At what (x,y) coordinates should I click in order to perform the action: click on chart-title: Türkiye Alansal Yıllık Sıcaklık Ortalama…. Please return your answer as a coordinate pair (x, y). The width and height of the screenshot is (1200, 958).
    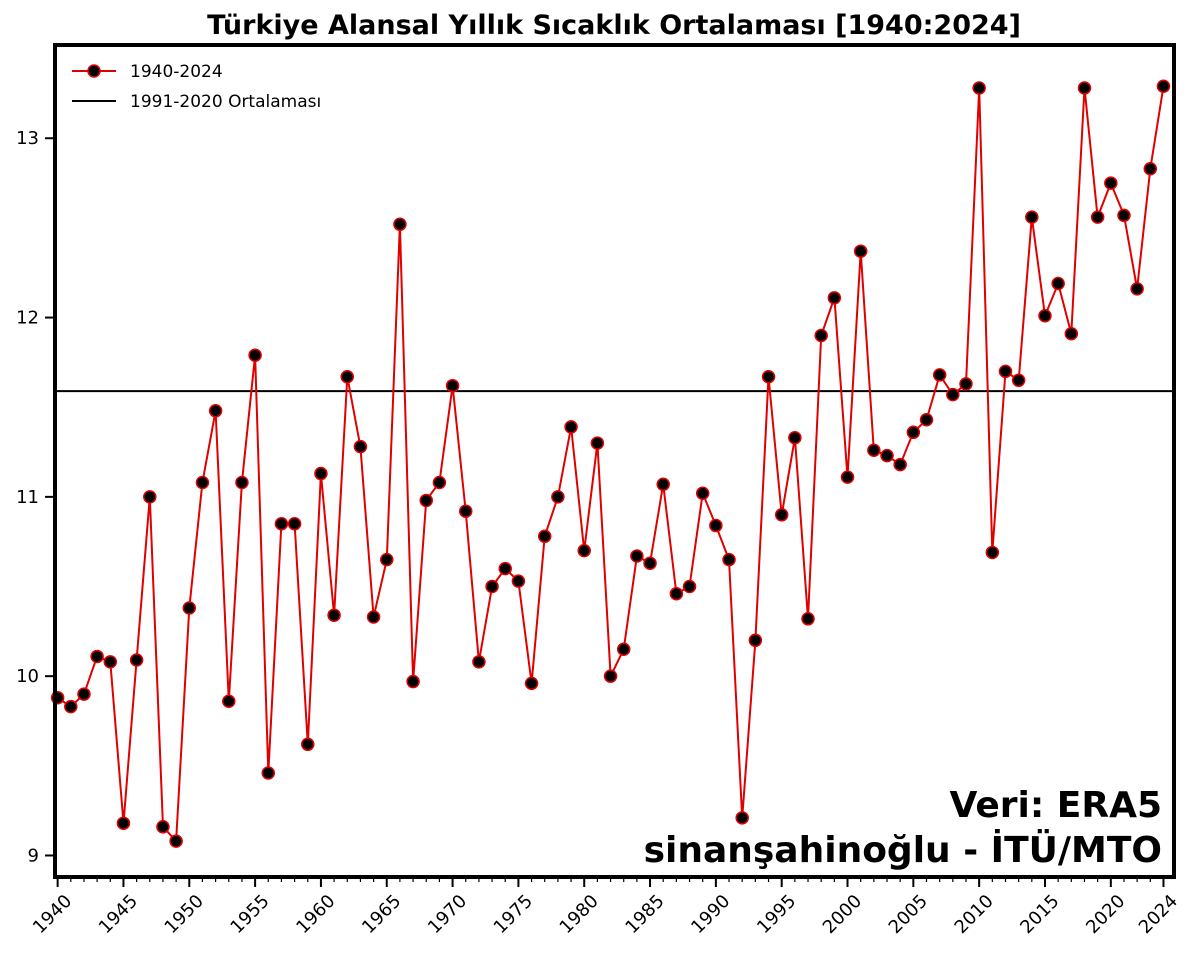
    Looking at the image, I should click on (614, 25).